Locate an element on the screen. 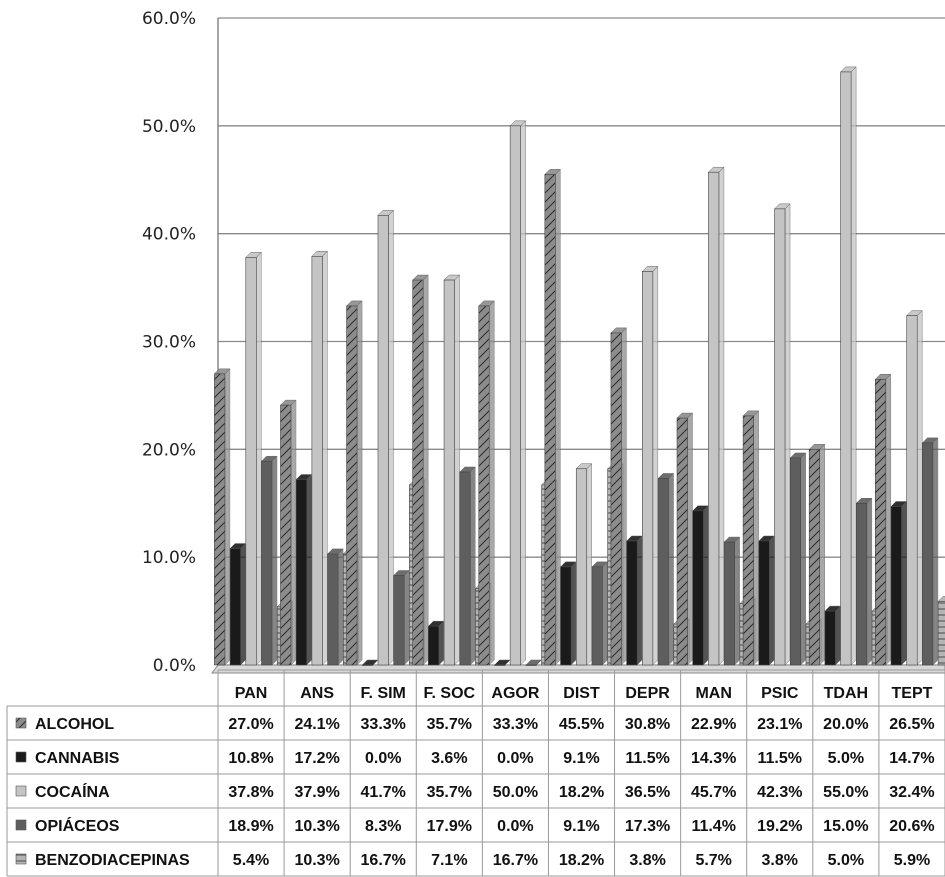 The width and height of the screenshot is (945, 877). table-cell-value: 50.0% is located at coordinates (515, 792).